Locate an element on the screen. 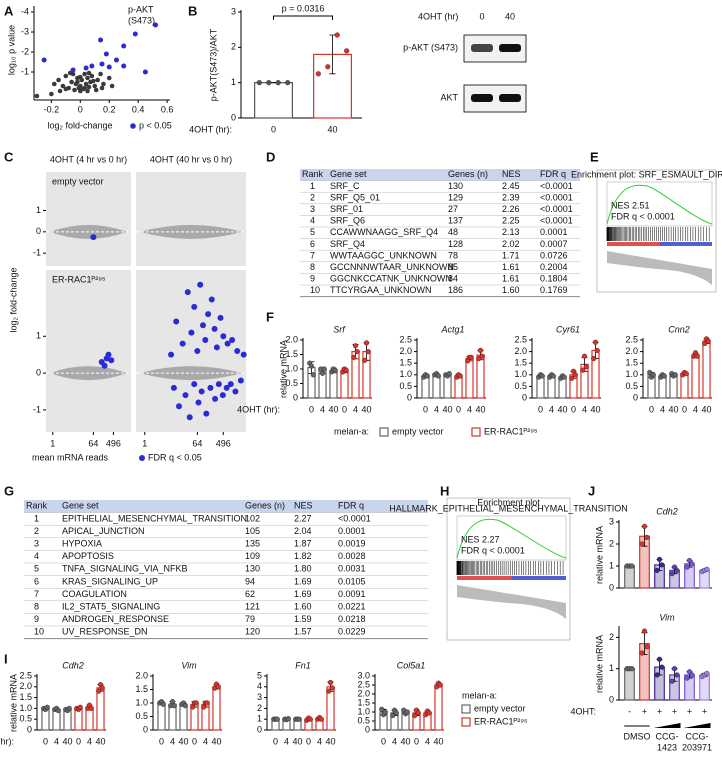 This screenshot has height=760, width=722. table-cell: 5 is located at coordinates (36, 569).